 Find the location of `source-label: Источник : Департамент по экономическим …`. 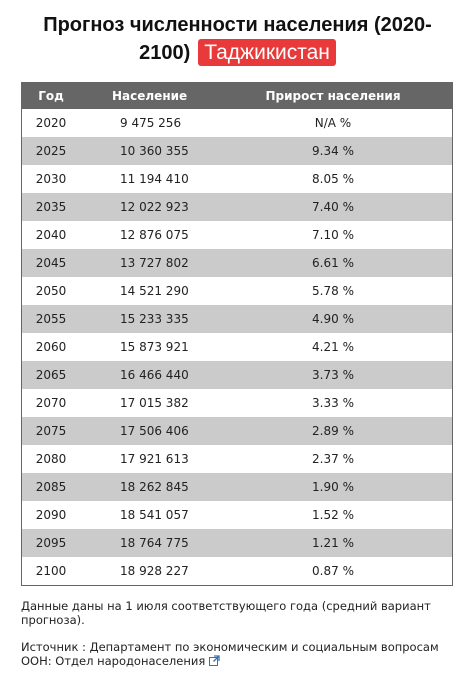

source-label: Источник : Департамент по экономическим … is located at coordinates (230, 654).